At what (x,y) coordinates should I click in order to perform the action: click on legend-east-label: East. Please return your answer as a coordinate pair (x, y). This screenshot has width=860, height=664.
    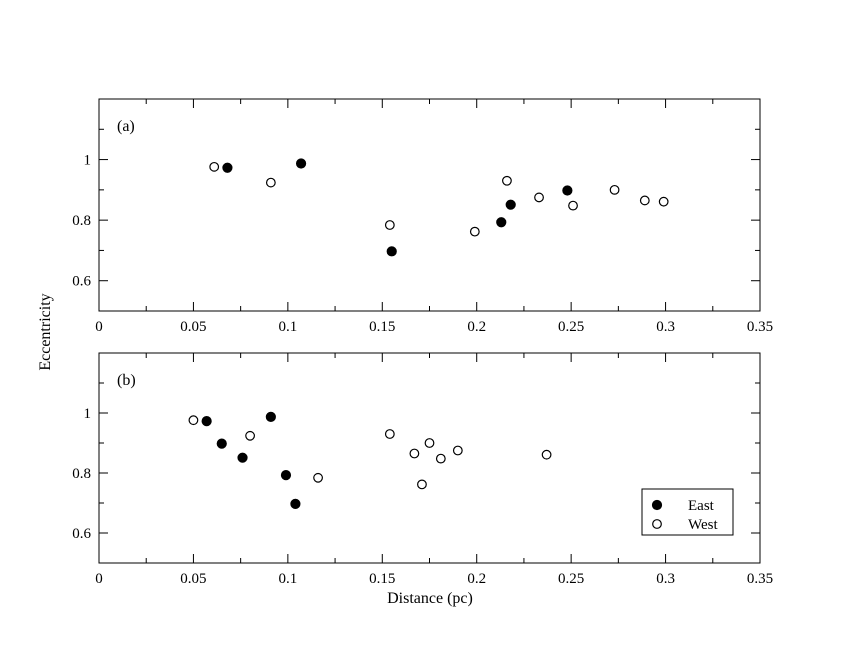
    Looking at the image, I should click on (701, 506).